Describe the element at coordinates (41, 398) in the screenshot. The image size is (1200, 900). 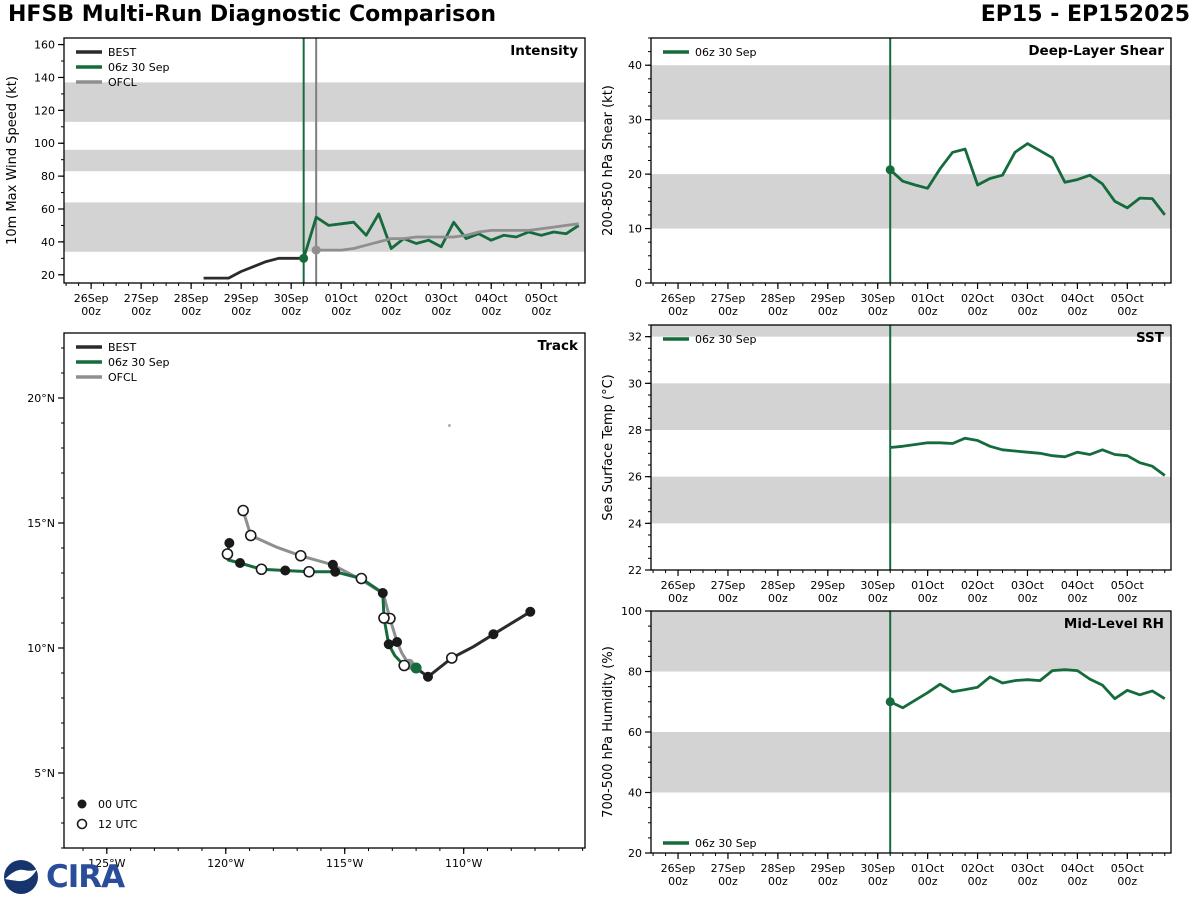
I see `lat-tick-label: 20°N` at that location.